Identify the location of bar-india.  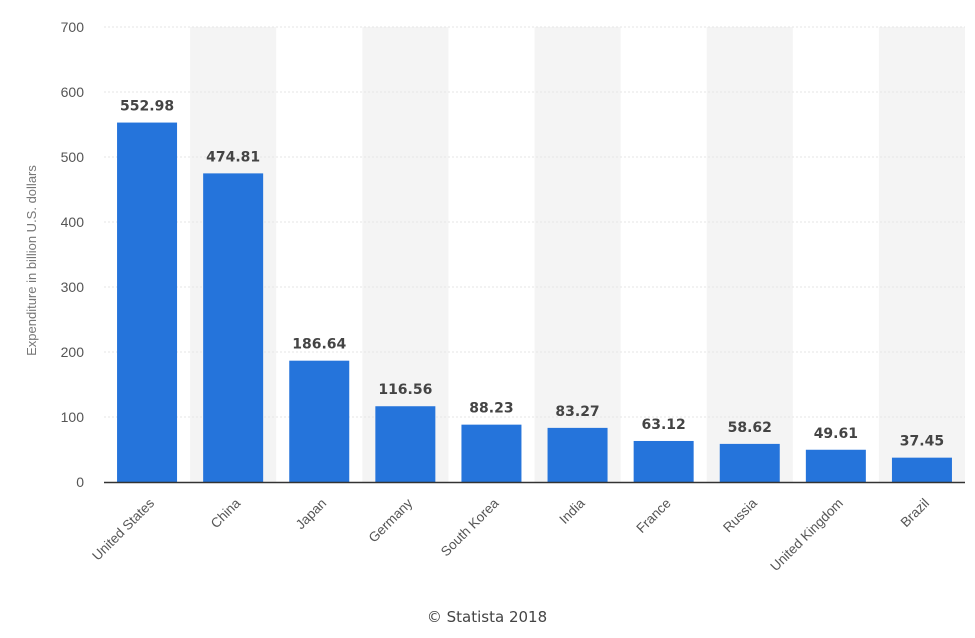
(577, 454).